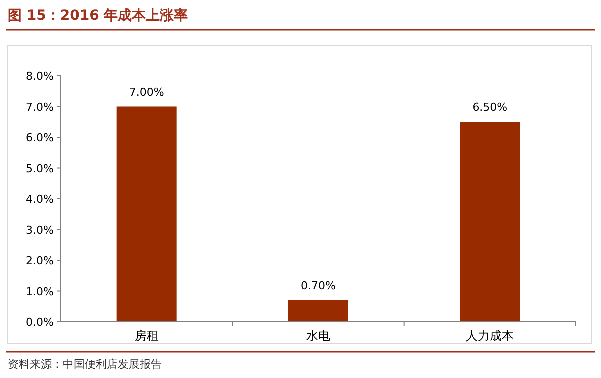  Describe the element at coordinates (146, 336) in the screenshot. I see `x-tick-label: 房租` at that location.